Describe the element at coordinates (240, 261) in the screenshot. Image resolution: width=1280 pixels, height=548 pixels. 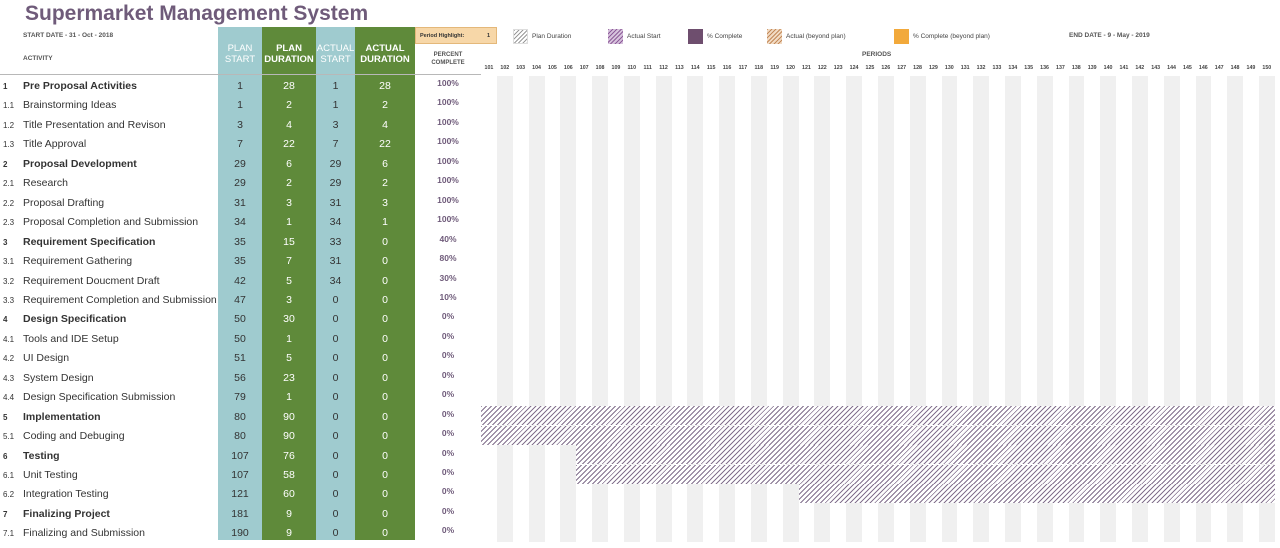
I see `activity-row: 3.1 Requirement Gathering 35 7 31 0 80%` at that location.